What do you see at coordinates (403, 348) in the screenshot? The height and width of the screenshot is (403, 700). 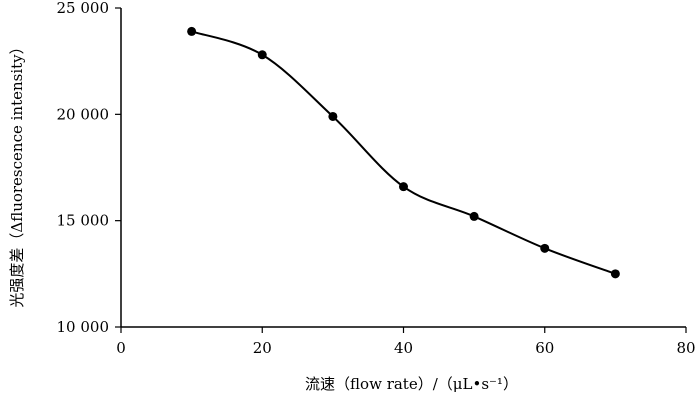 I see `x-tick-label: 40` at bounding box center [403, 348].